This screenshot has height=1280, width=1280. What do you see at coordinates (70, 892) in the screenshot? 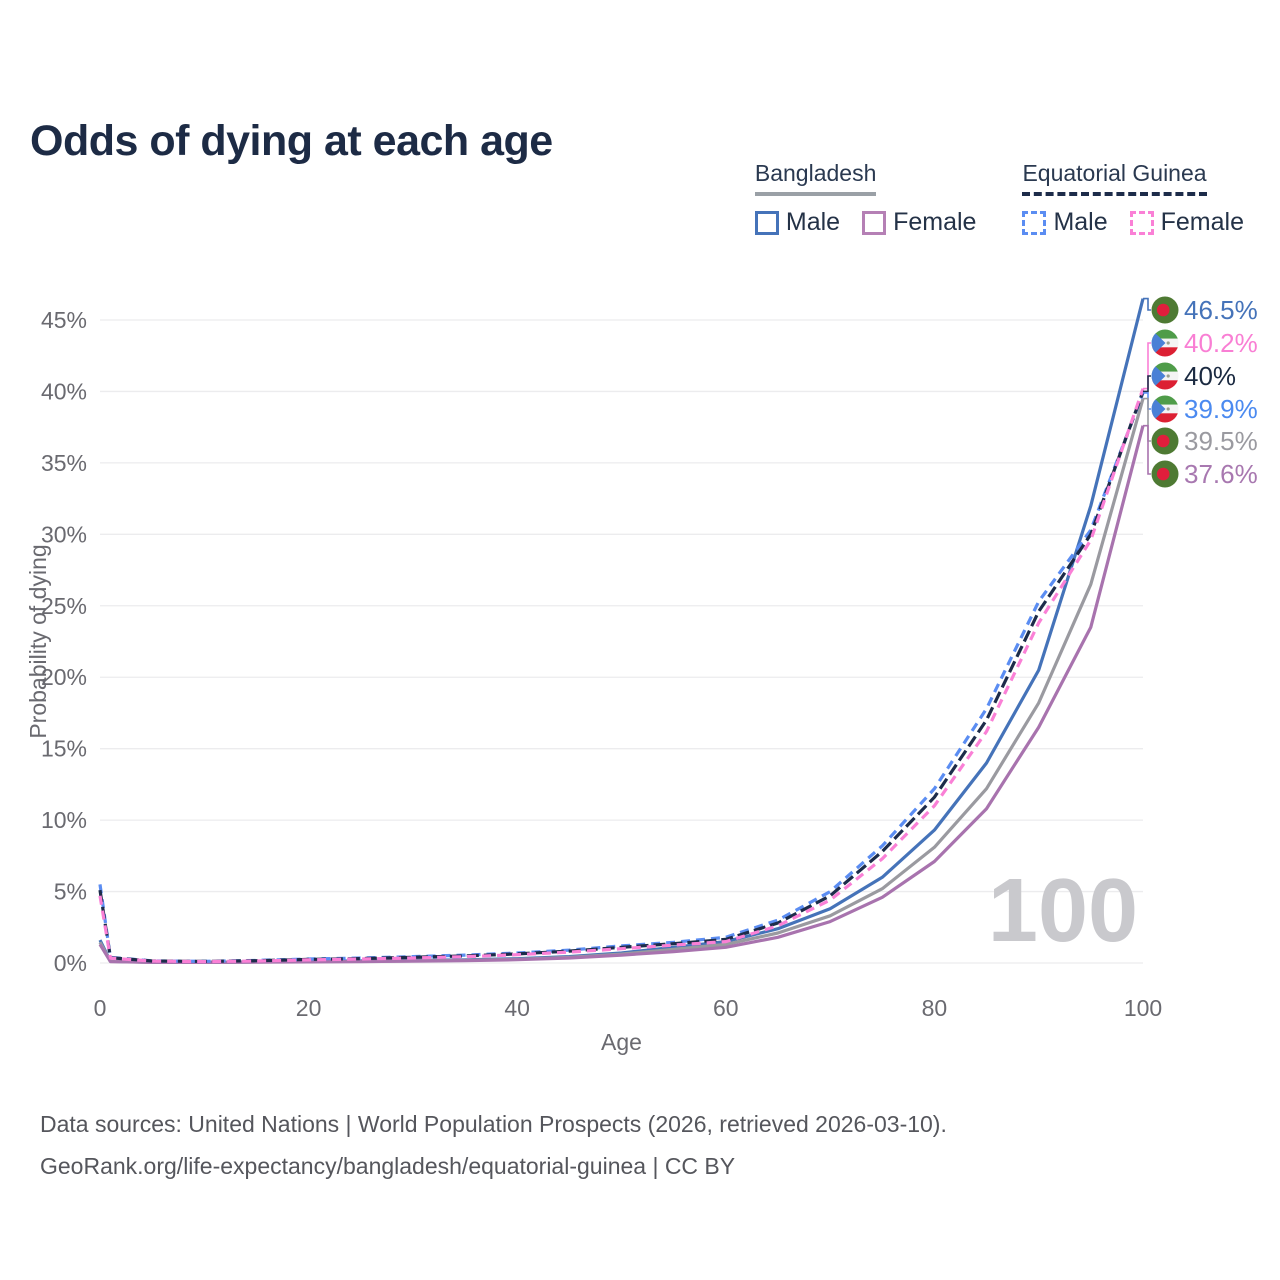
I see `y-tick-label: 5%` at bounding box center [70, 892].